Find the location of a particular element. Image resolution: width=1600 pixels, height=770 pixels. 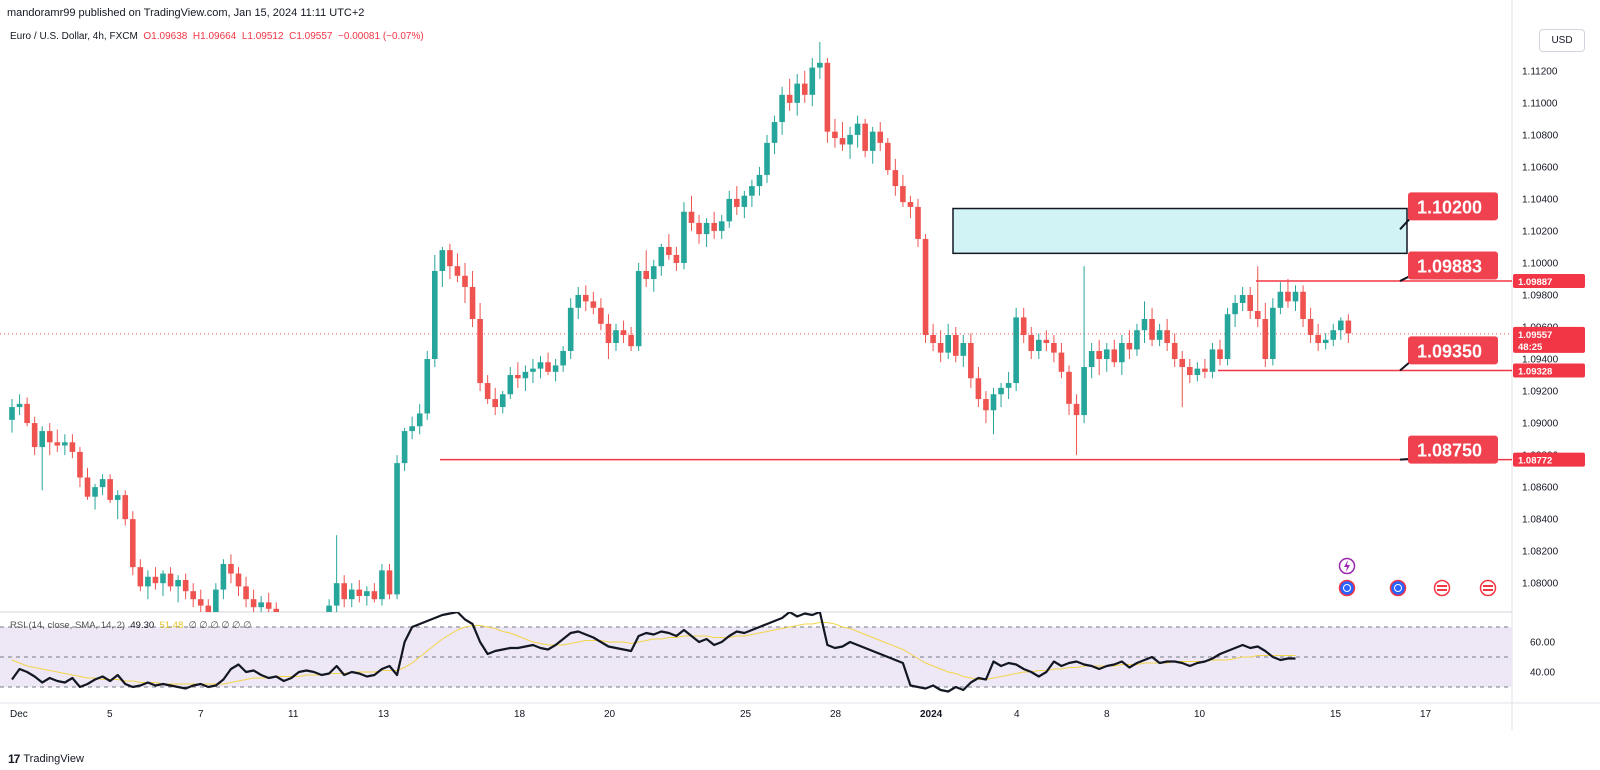

rsi-group is located at coordinates (653, 652).